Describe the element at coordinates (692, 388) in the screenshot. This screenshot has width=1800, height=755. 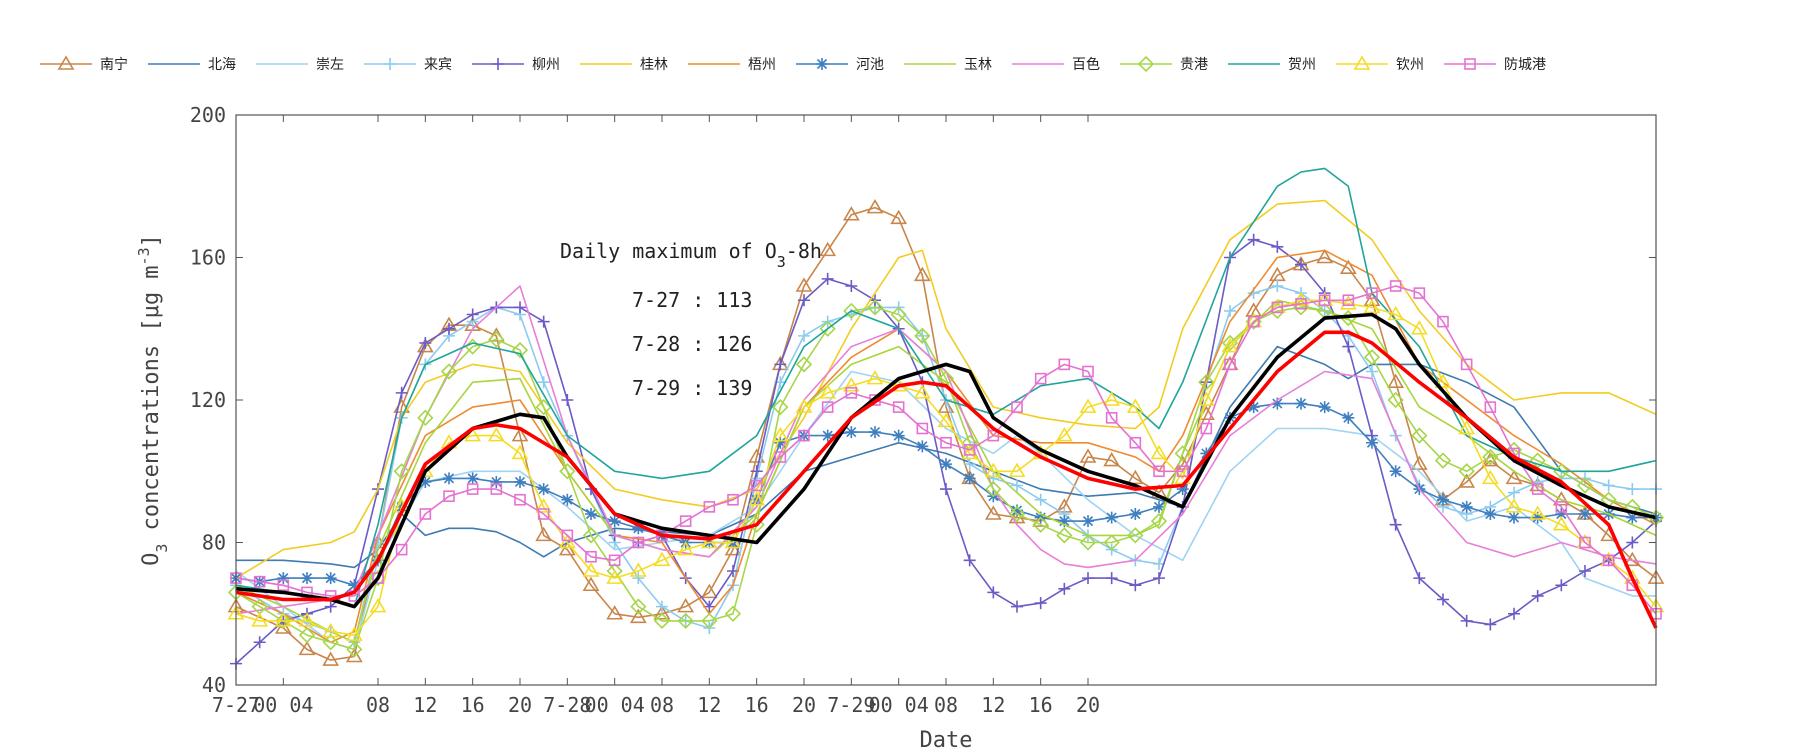
I see `annotation-row-3: 7-29 : 139` at that location.